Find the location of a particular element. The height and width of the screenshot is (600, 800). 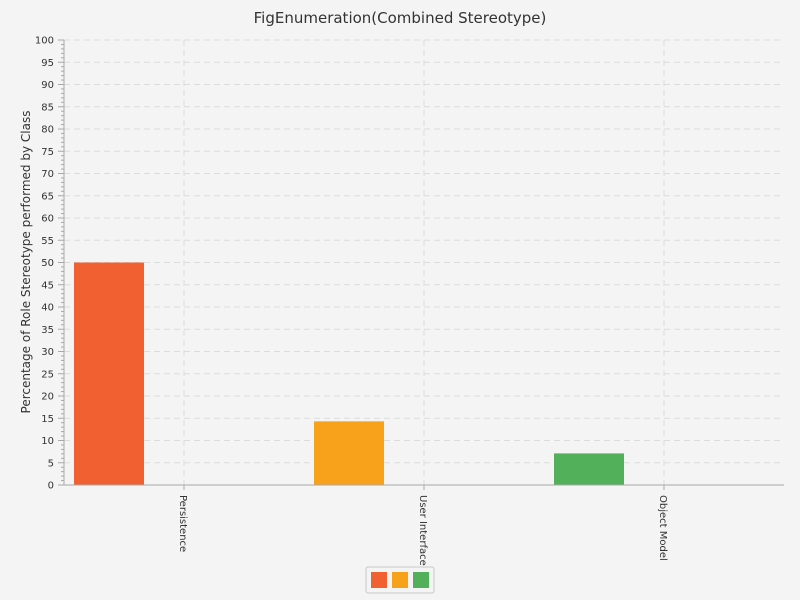

y-tick-label: 80 is located at coordinates (47, 130).